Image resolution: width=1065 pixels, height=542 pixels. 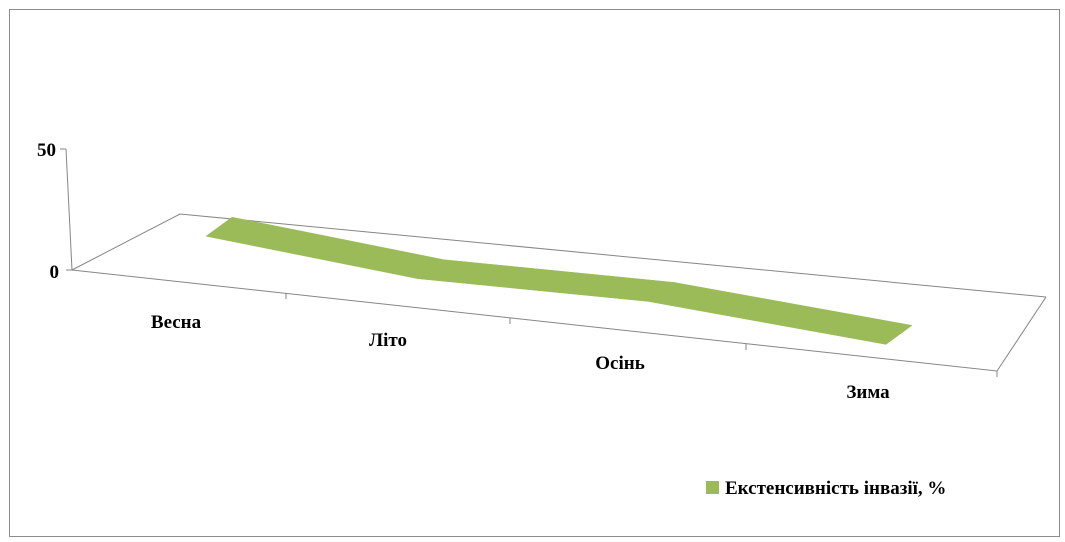 I want to click on category-label-autumn: Осінь, so click(x=620, y=363).